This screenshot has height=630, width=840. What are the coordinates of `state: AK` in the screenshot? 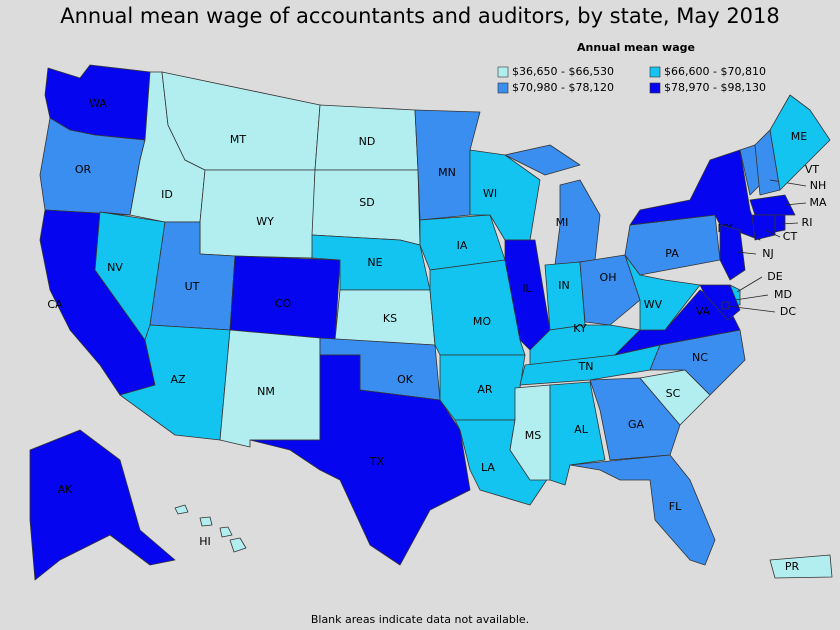 It's located at (102, 505).